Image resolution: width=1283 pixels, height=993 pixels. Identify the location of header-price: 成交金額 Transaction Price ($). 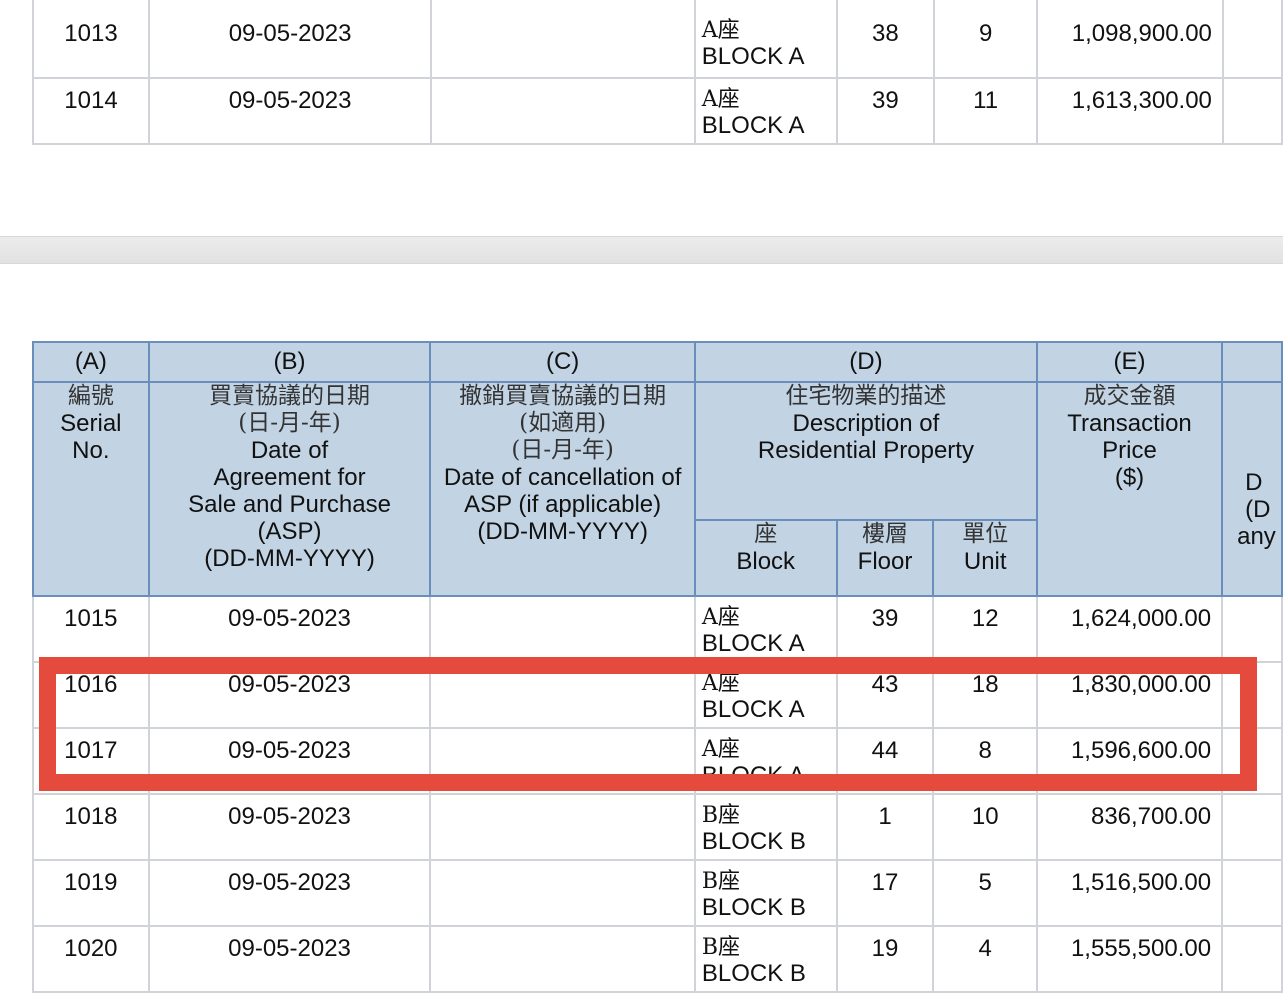
(1129, 489).